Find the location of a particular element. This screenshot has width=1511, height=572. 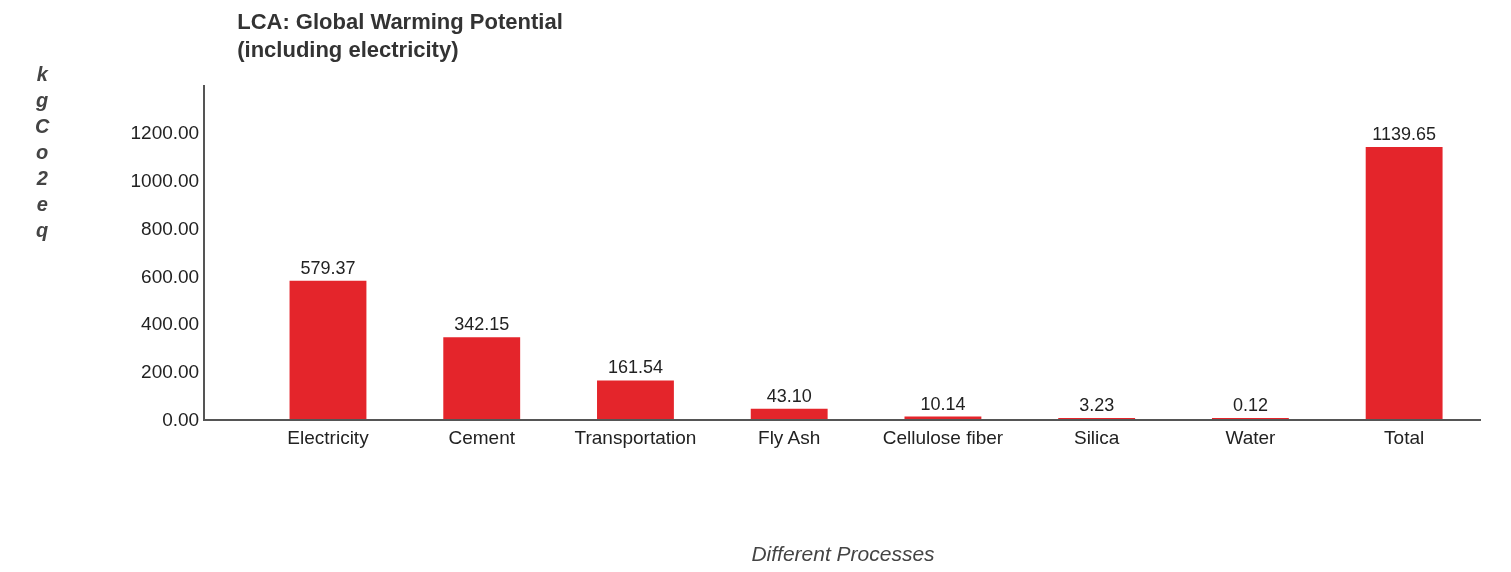

data-label: 3.23 is located at coordinates (1097, 405).